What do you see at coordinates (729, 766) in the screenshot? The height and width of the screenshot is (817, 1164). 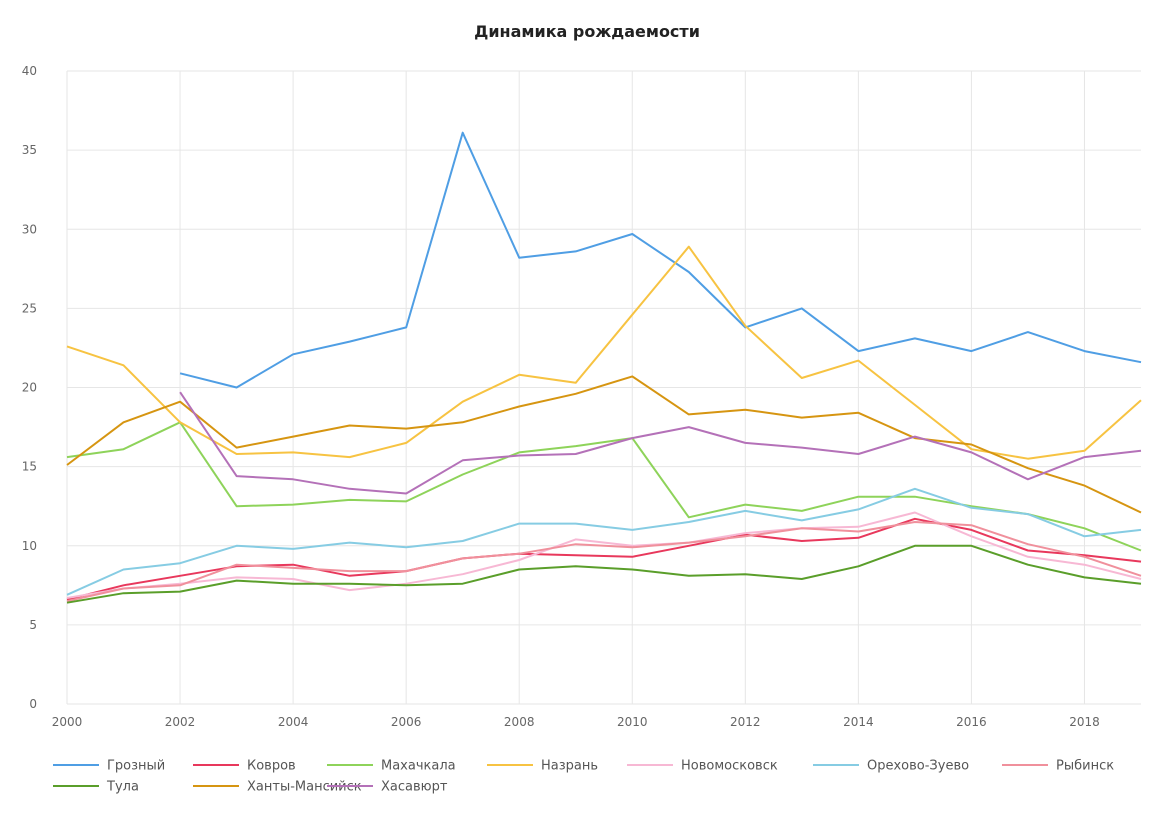 I see `legend-label: Новомосковск` at bounding box center [729, 766].